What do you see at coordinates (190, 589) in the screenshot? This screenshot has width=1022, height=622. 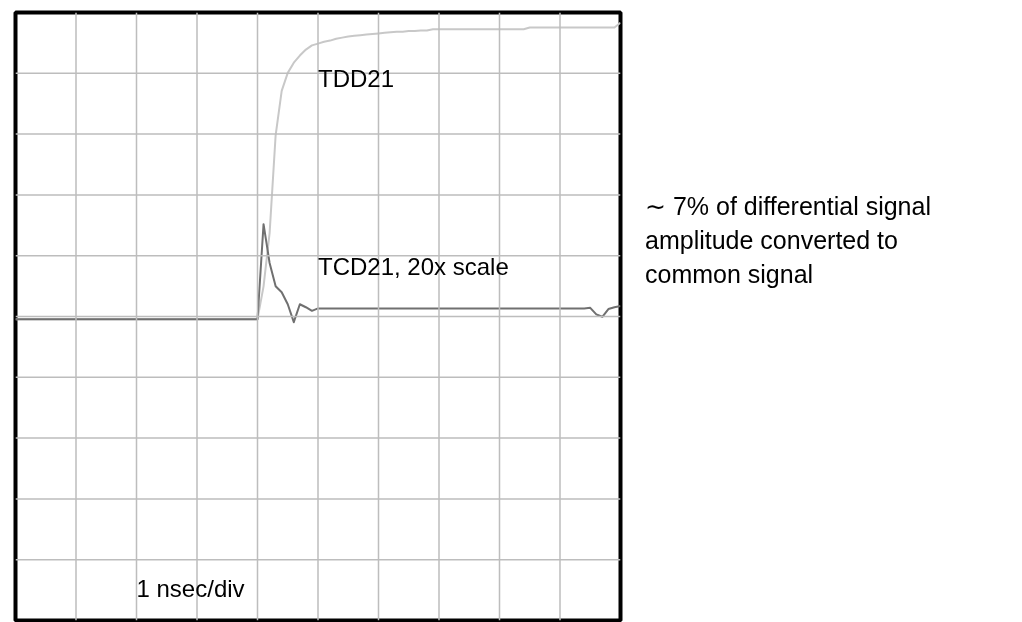 I see `annotation: 1 nsec/div` at bounding box center [190, 589].